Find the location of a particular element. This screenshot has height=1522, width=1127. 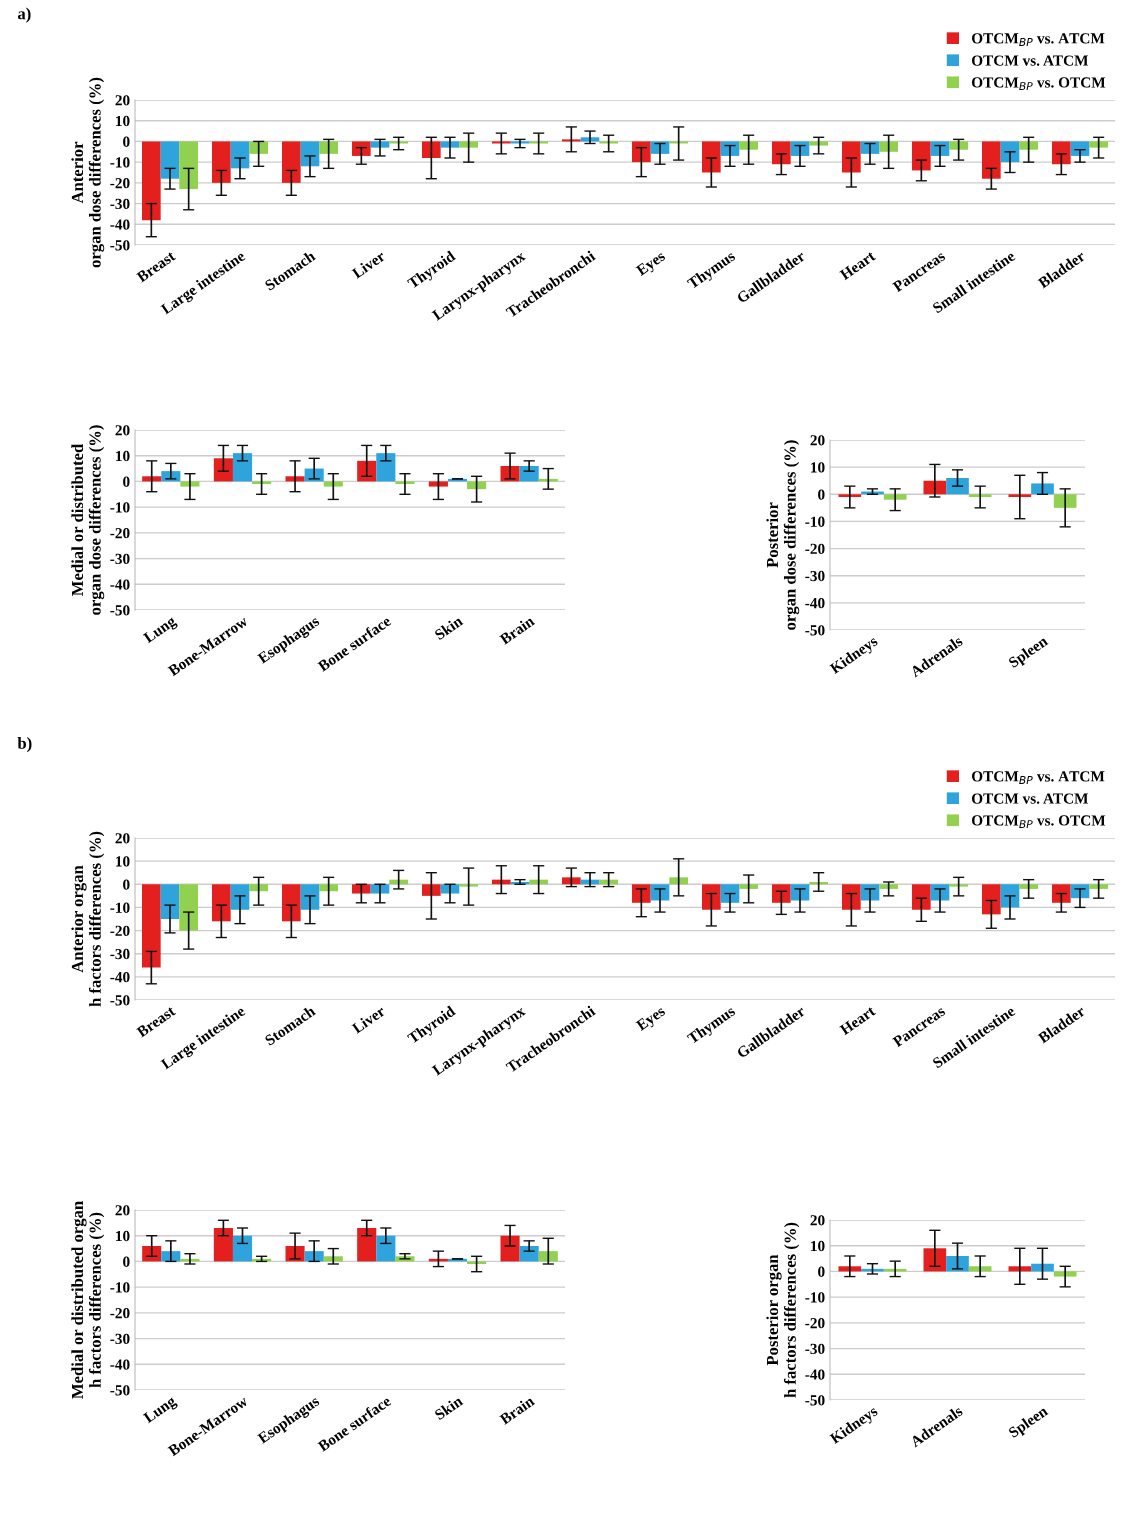

y-axis-title: Anterior organ dose differences (%) is located at coordinates (88, 172).